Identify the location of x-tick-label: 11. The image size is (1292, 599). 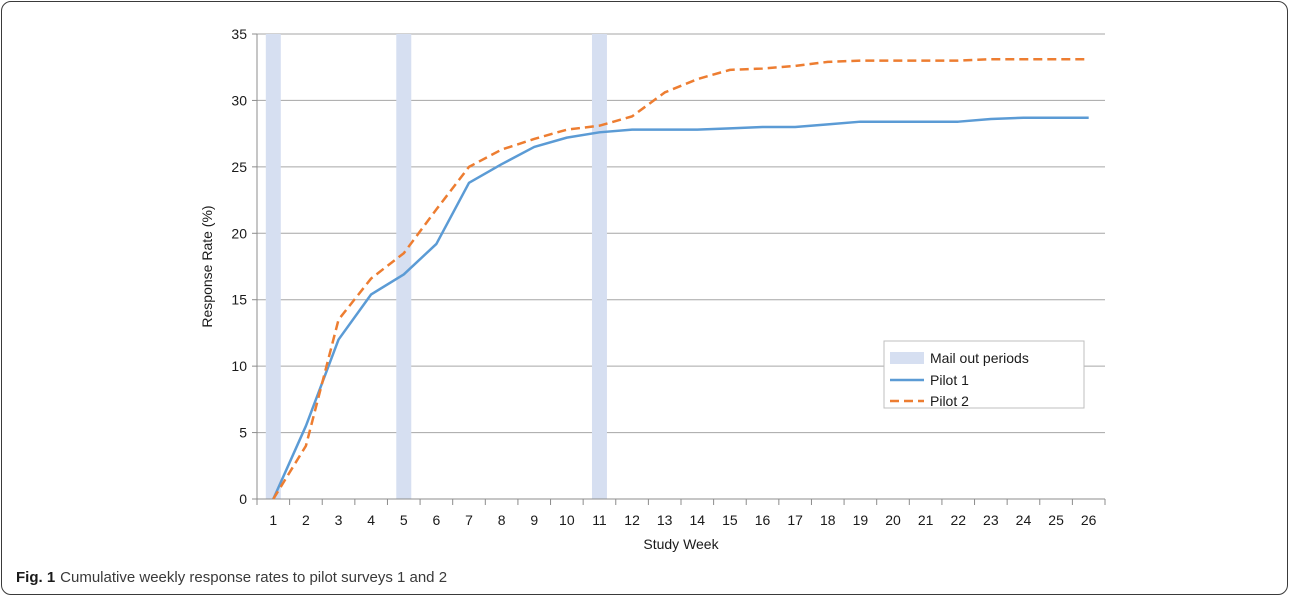
(599, 520).